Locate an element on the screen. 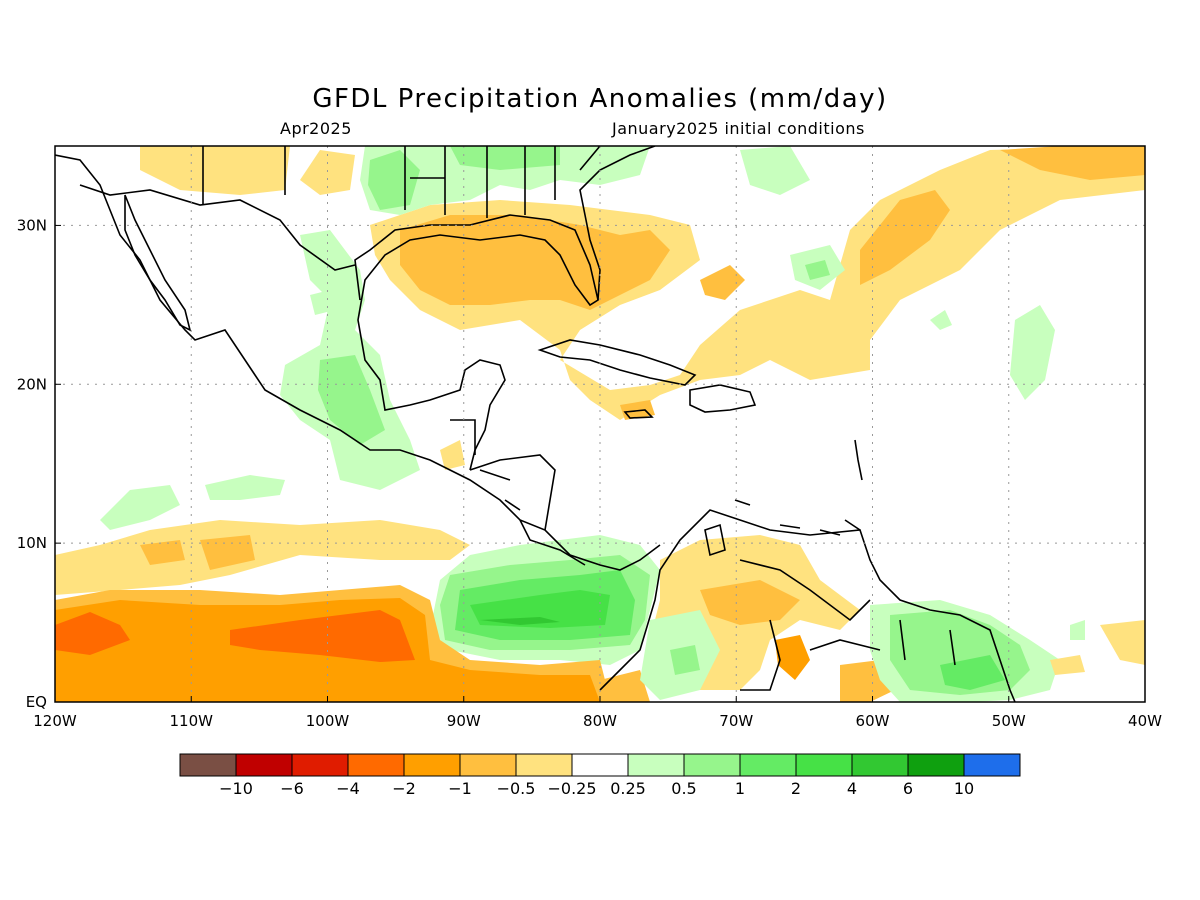 This screenshot has height=900, width=1200. border-us-states is located at coordinates (401, 182).